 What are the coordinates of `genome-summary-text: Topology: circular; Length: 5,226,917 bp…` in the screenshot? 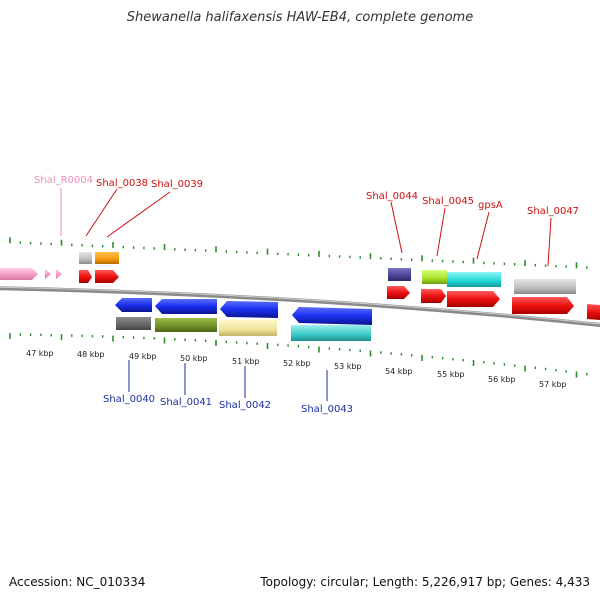 It's located at (425, 582).